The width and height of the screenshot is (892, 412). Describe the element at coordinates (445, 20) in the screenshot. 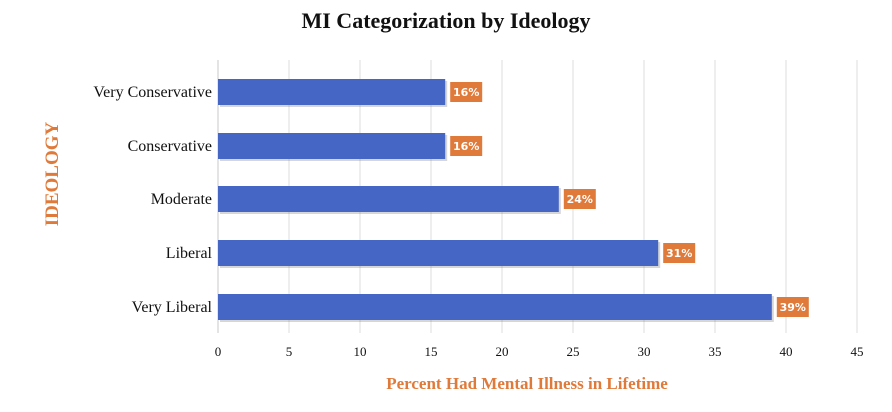

I see `chart-title: MI Categorization by Ideology` at that location.